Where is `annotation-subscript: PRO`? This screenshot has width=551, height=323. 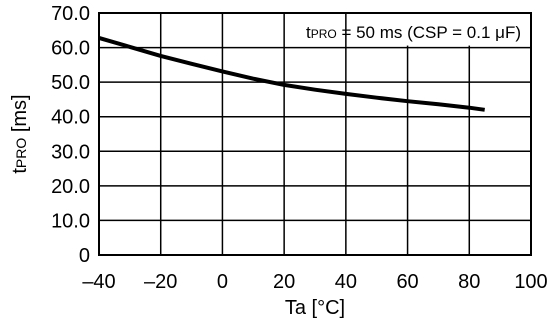 annotation-subscript: PRO is located at coordinates (324, 34).